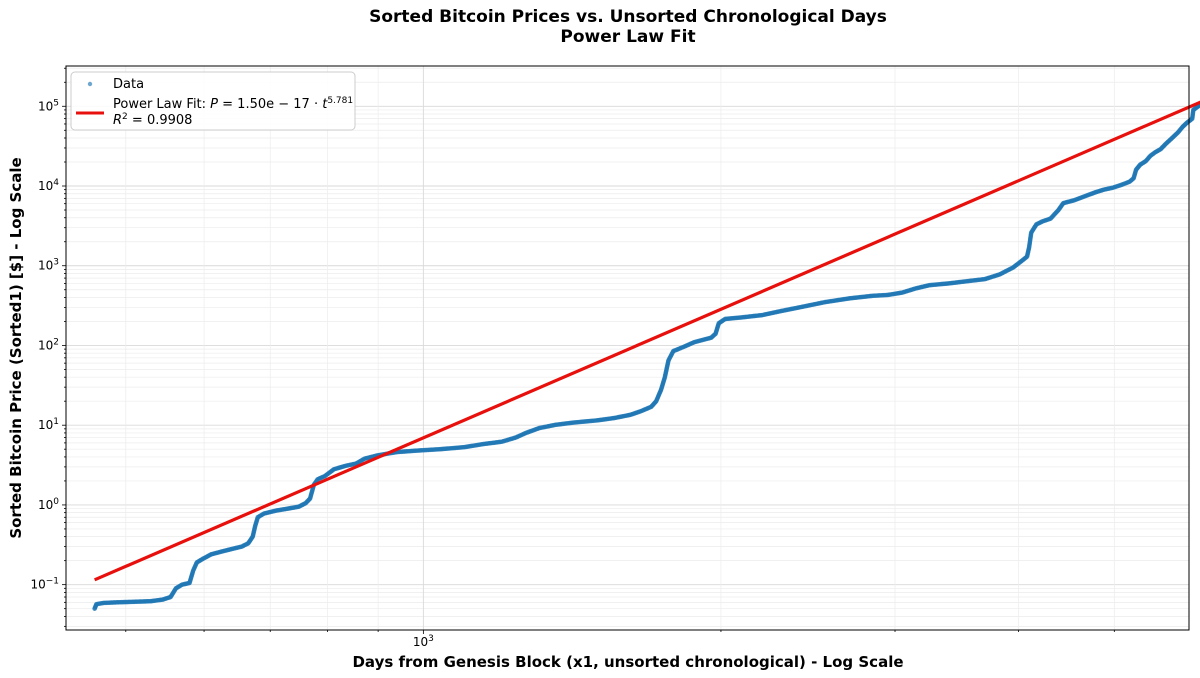 The image size is (1200, 678). Describe the element at coordinates (48, 105) in the screenshot. I see `y-tick-label-100000: 10⁵` at that location.